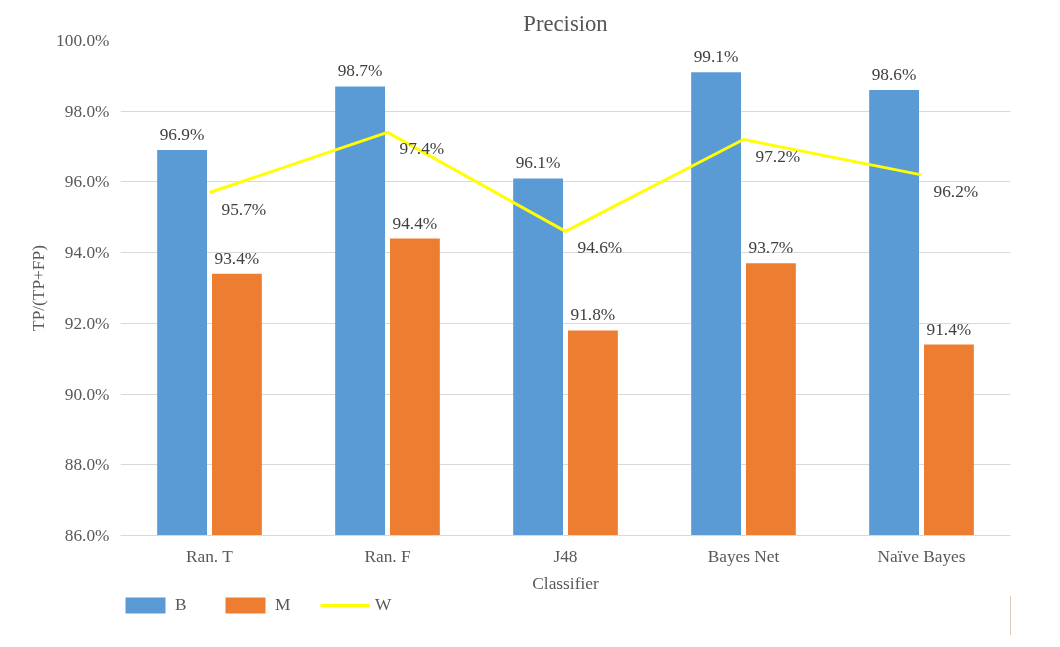 Image resolution: width=1060 pixels, height=647 pixels. What do you see at coordinates (87, 535) in the screenshot?
I see `y-tick-label: 86.0%` at bounding box center [87, 535].